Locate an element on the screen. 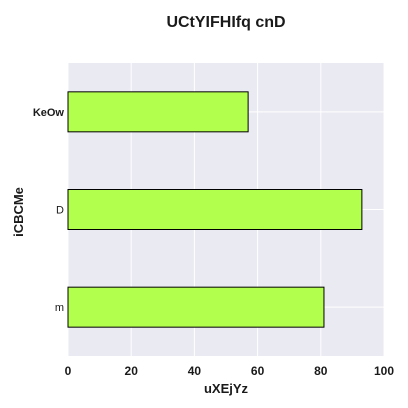 Image resolution: width=408 pixels, height=408 pixels. bar-D is located at coordinates (215, 209).